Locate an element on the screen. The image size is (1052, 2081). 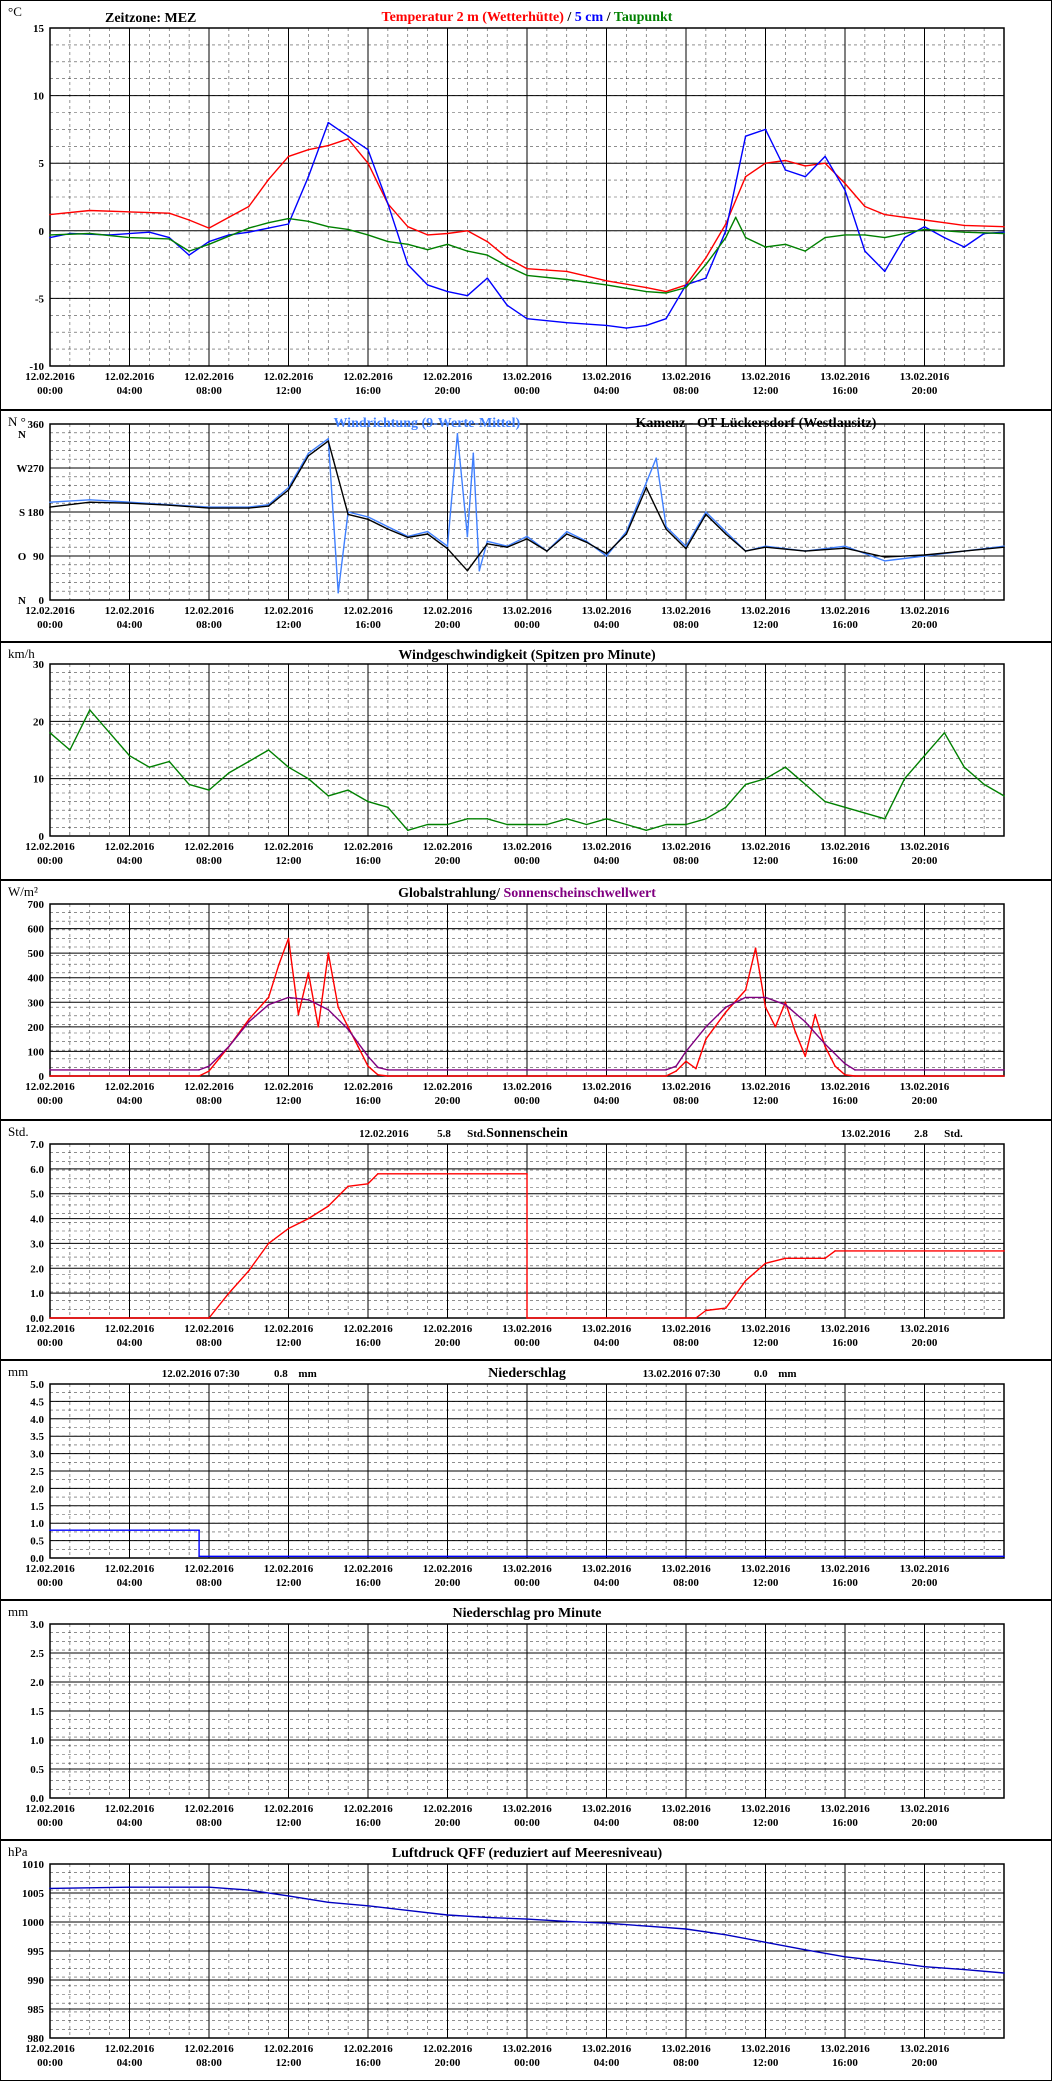
y-tick-label: 0.0 is located at coordinates (37, 1799).